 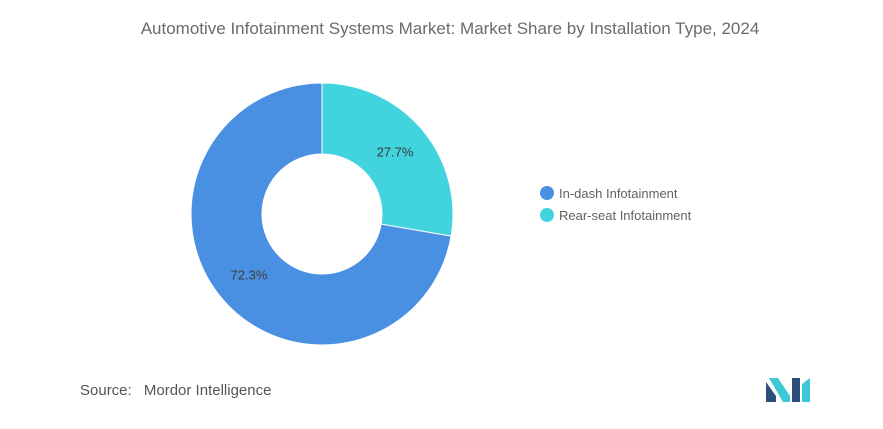 I want to click on source-note: Source: Mordor Intelligence, so click(x=175, y=390).